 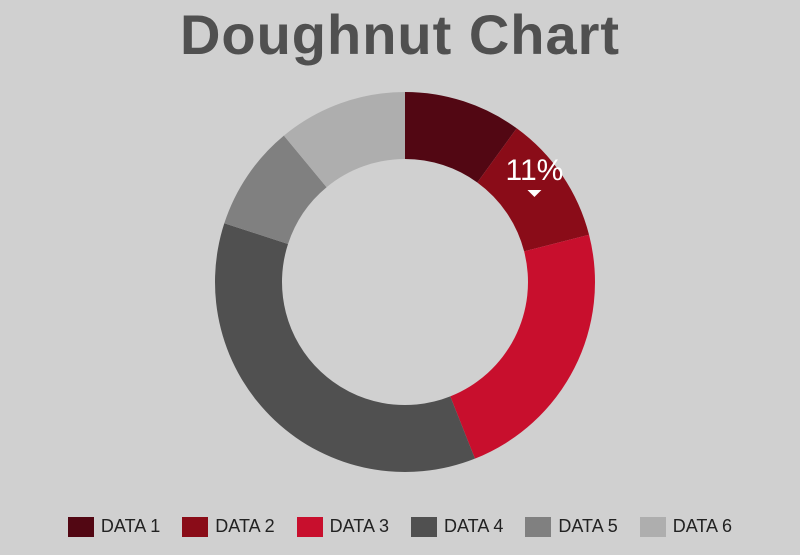 What do you see at coordinates (474, 526) in the screenshot?
I see `legend-label: DATA 4` at bounding box center [474, 526].